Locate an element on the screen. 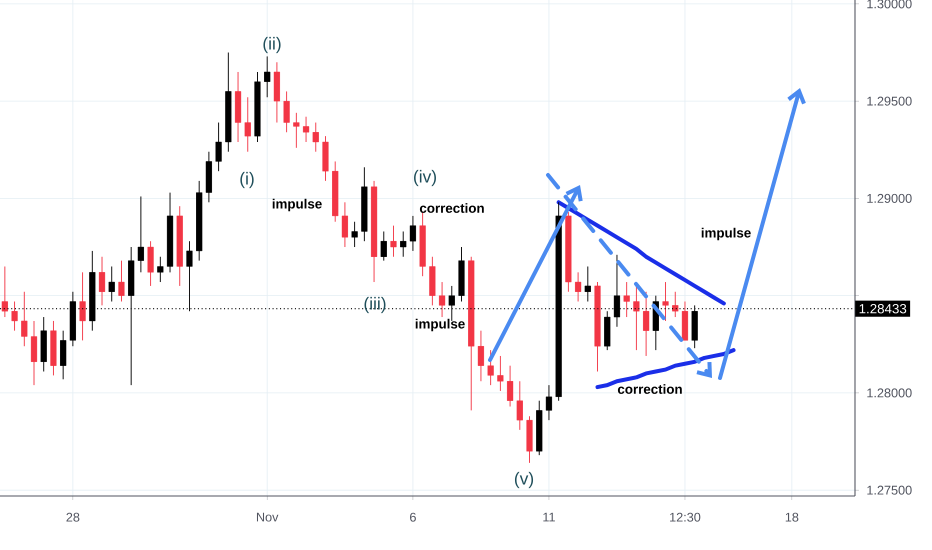  x-tick-label: Nov is located at coordinates (267, 517).